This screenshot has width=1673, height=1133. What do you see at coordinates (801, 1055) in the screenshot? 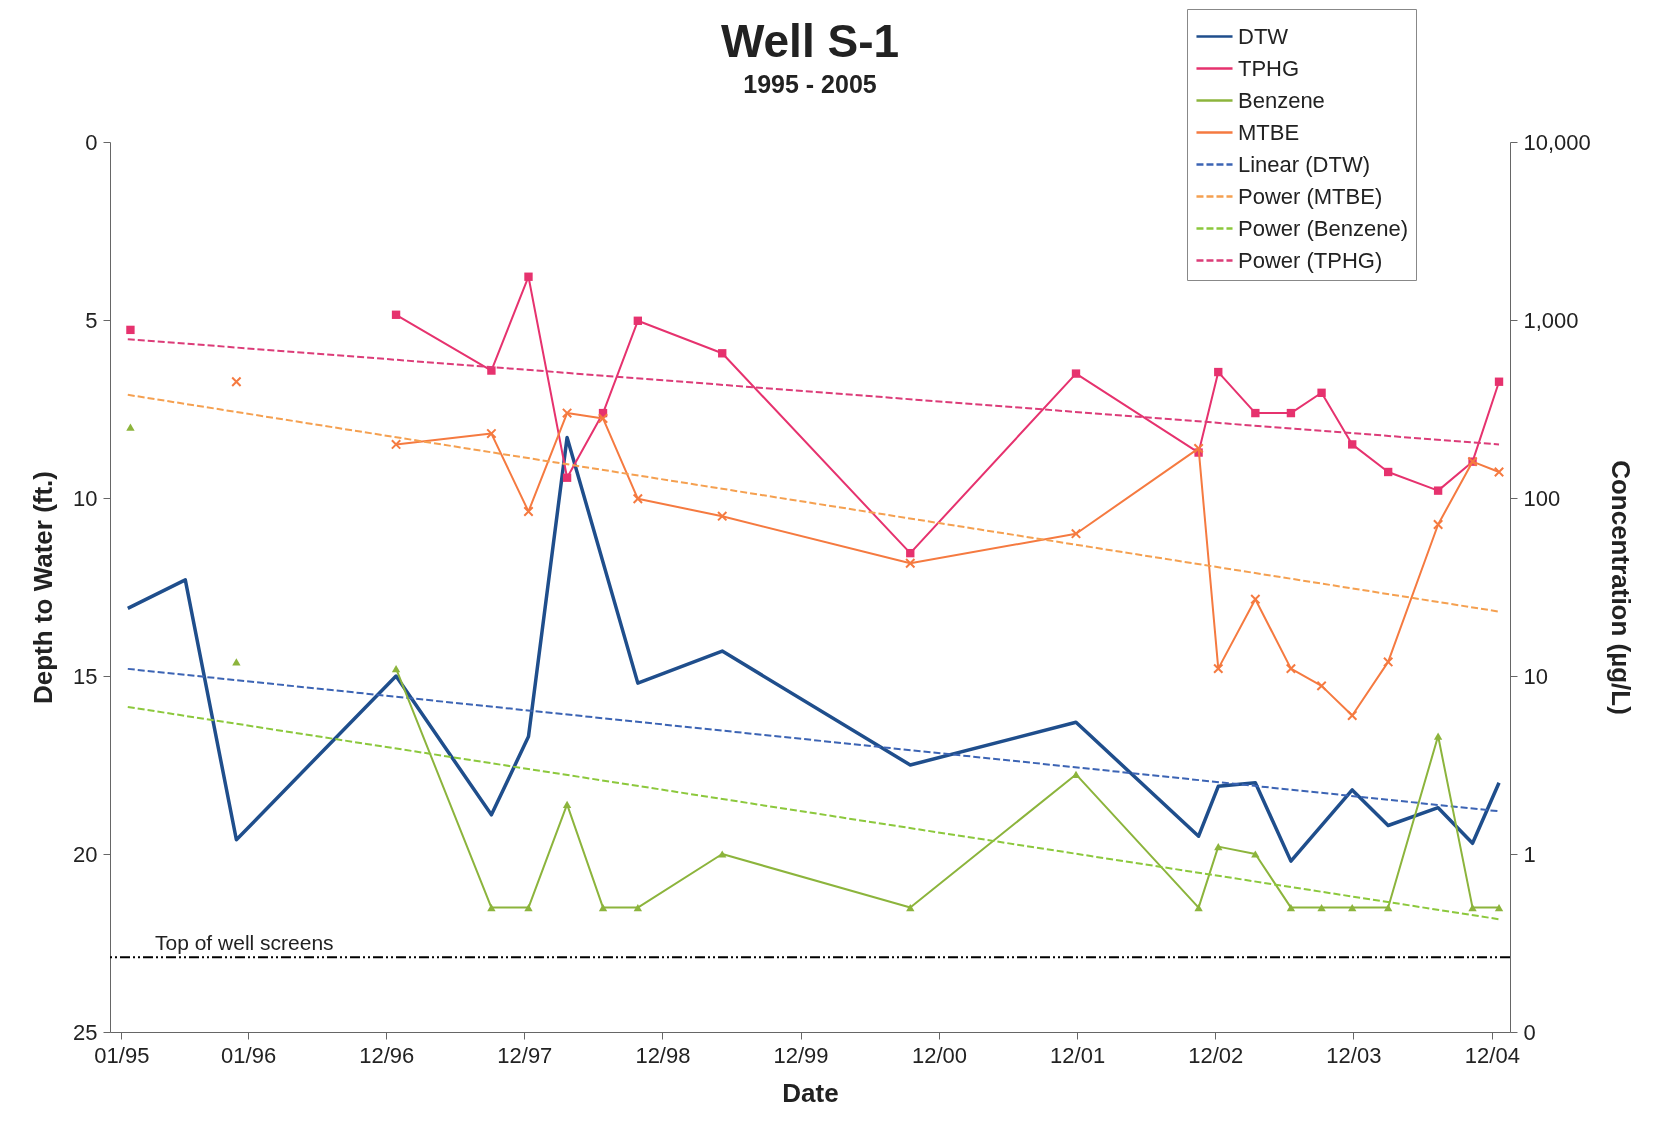
I see `x-tick-label: 12/99` at bounding box center [801, 1055].